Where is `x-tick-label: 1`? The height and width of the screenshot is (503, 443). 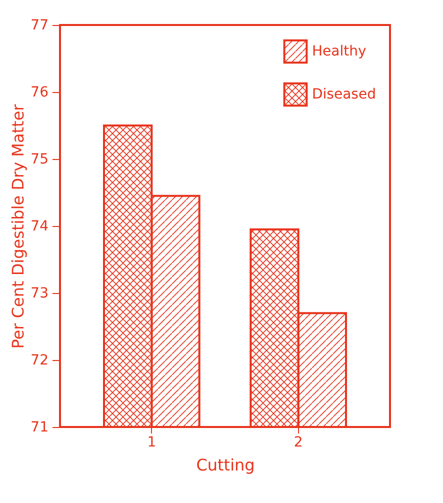 x-tick-label: 1 is located at coordinates (151, 442).